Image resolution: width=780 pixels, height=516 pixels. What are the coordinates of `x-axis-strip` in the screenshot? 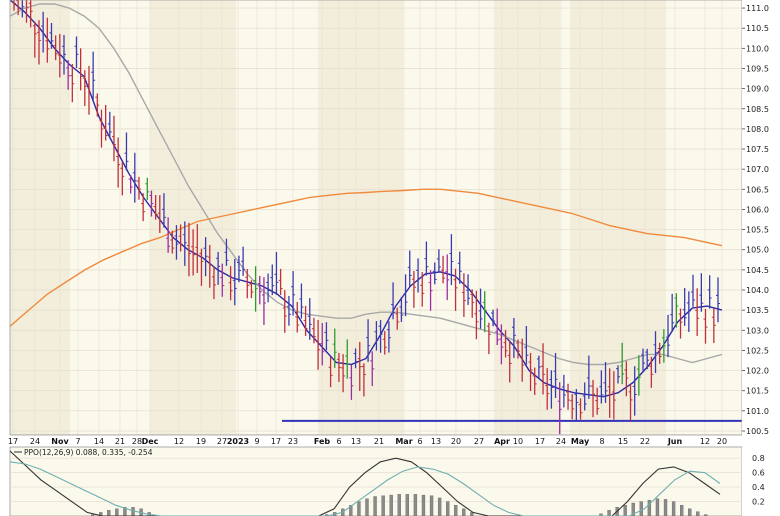 It's located at (390, 441).